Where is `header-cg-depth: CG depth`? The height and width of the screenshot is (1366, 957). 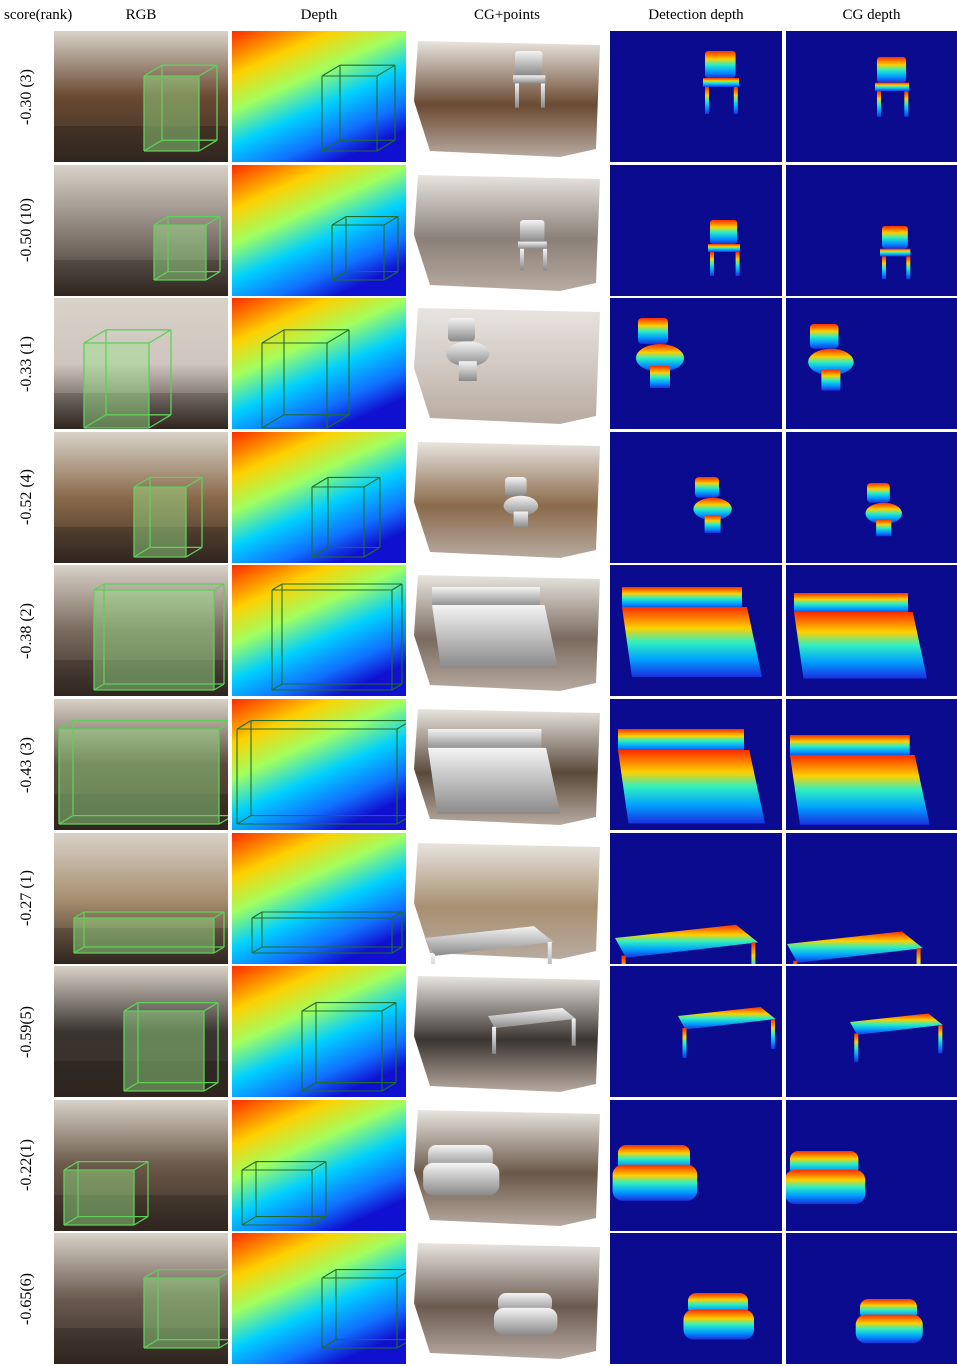 header-cg-depth: CG depth is located at coordinates (871, 15).